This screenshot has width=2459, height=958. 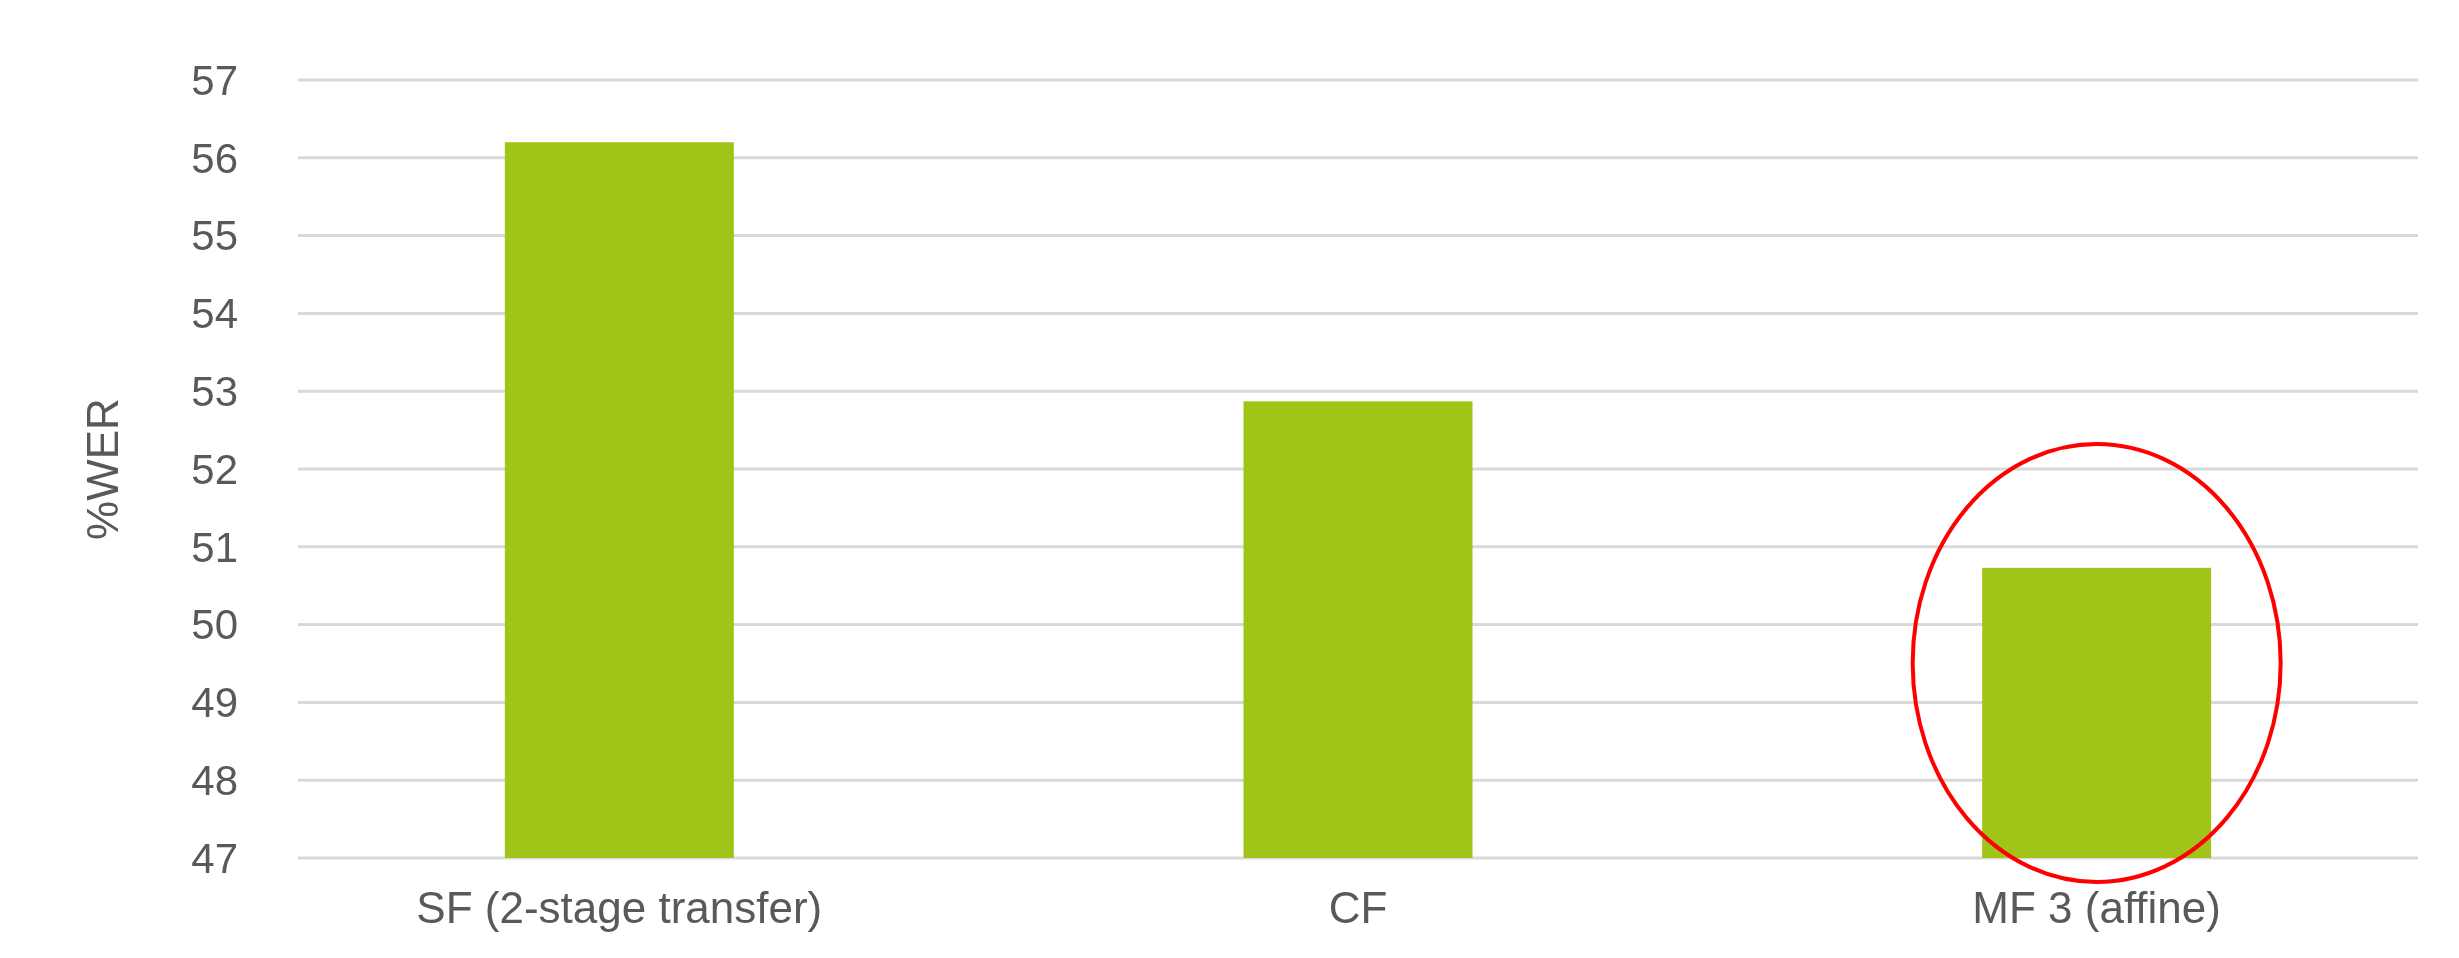 What do you see at coordinates (214, 547) in the screenshot?
I see `y-tick-label: 51` at bounding box center [214, 547].